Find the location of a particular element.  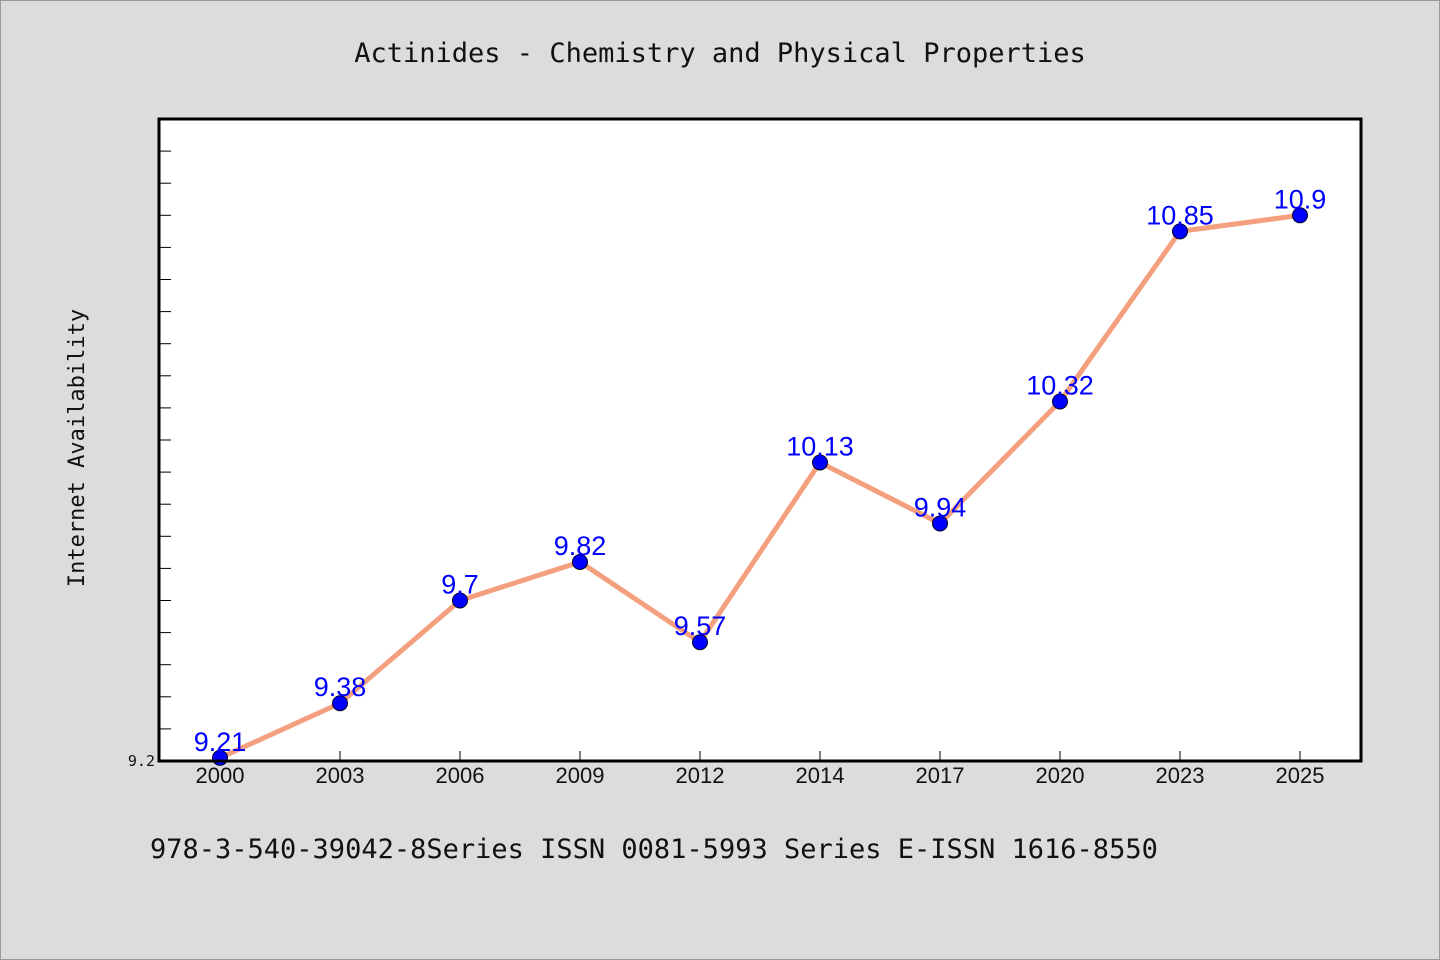

x-tick-label: 2003 is located at coordinates (340, 775).